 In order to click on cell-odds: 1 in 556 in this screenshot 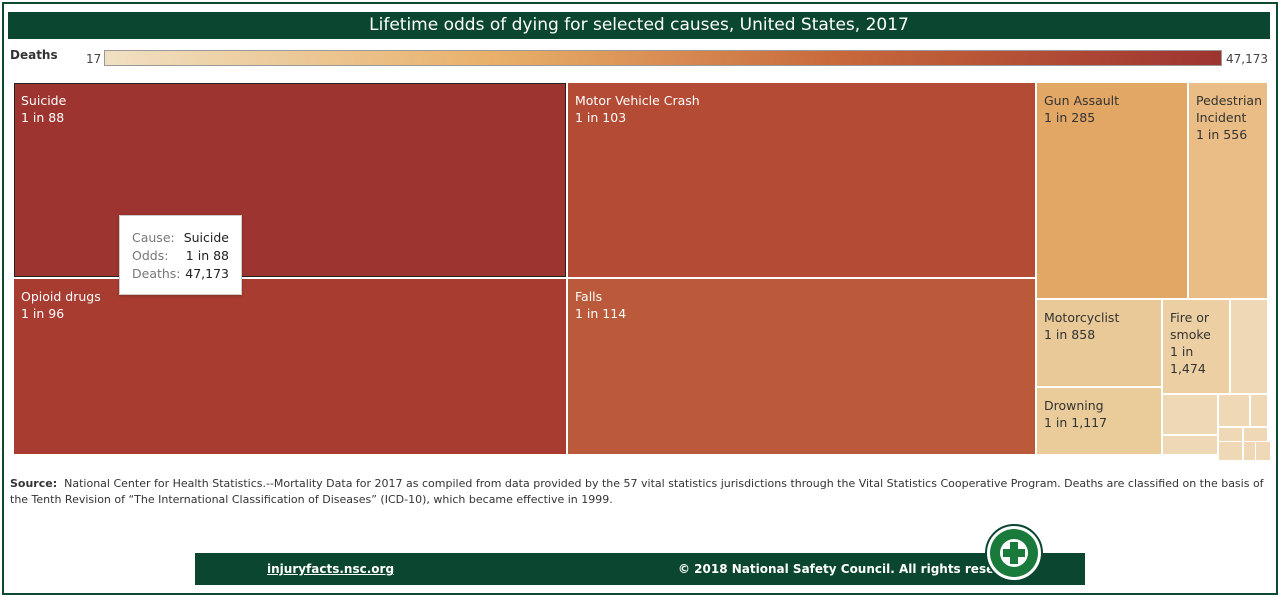, I will do `click(1222, 134)`.